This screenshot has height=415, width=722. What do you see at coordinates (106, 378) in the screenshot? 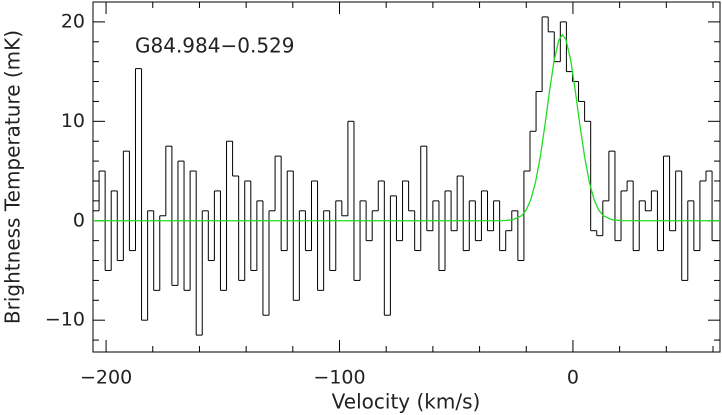
I see `x-tick-label: −200` at bounding box center [106, 378].